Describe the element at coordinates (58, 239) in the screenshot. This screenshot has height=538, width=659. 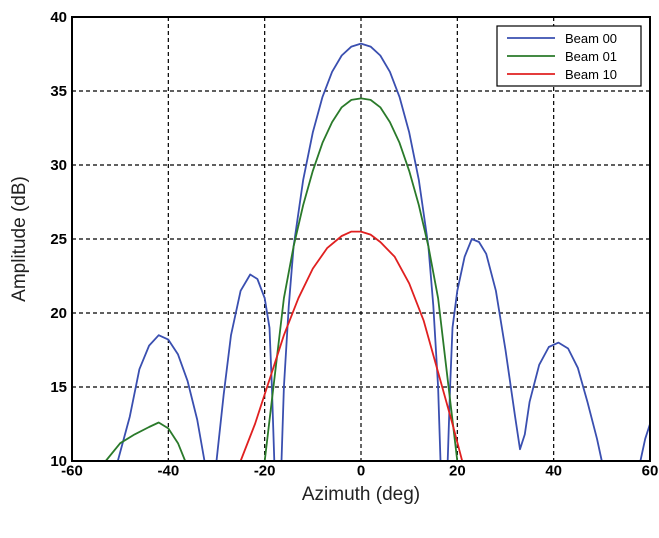
I see `y-tick-label: 25` at that location.